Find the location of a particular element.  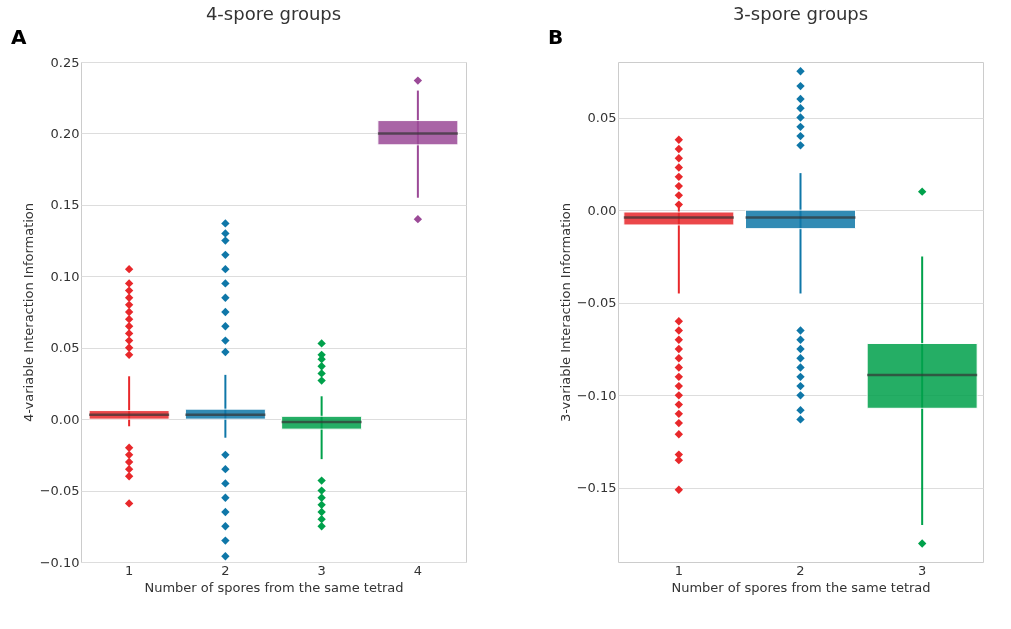

chart-title: 3-spore groups is located at coordinates (800, 13).